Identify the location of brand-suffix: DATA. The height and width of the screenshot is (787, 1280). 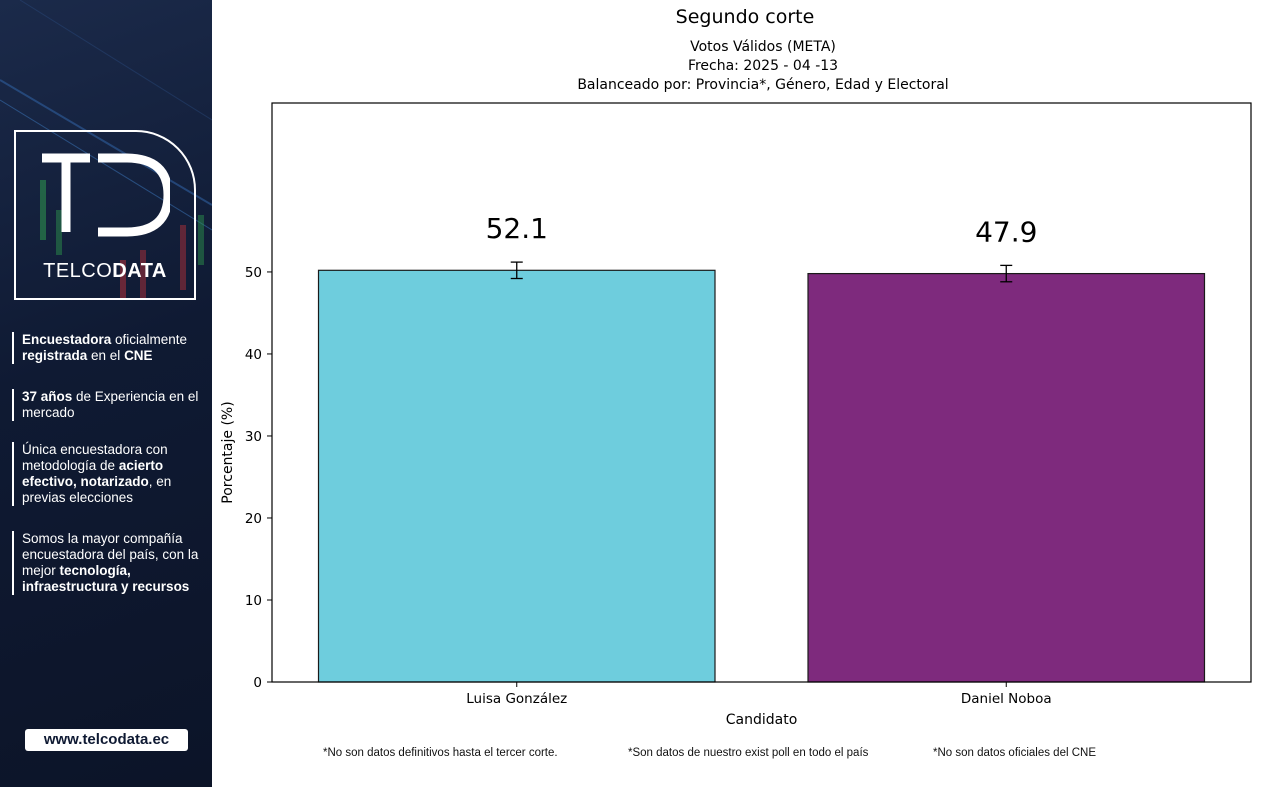
(139, 271).